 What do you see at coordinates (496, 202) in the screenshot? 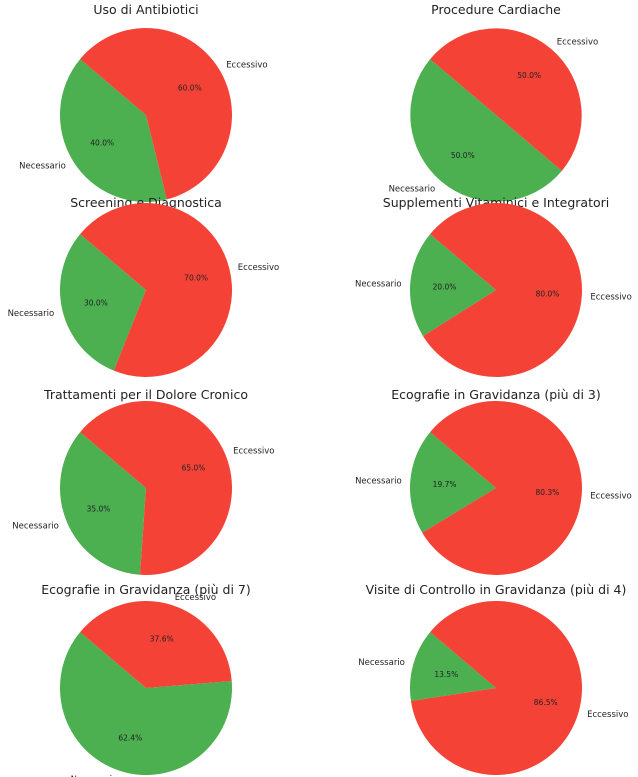
I see `chart-title: Supplementi Vitaminici e Integratori` at bounding box center [496, 202].